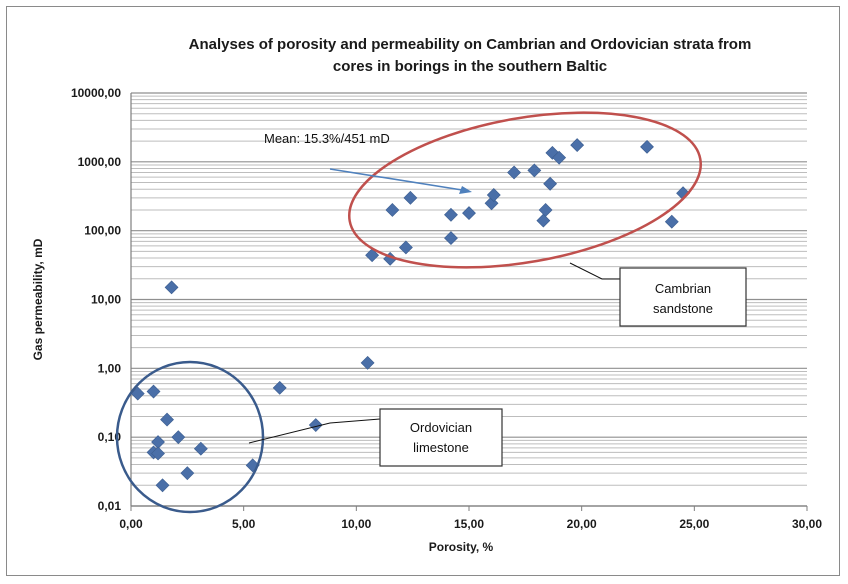  I want to click on chart-title-line-2: cores in borings in the southern Baltic, so click(470, 66).